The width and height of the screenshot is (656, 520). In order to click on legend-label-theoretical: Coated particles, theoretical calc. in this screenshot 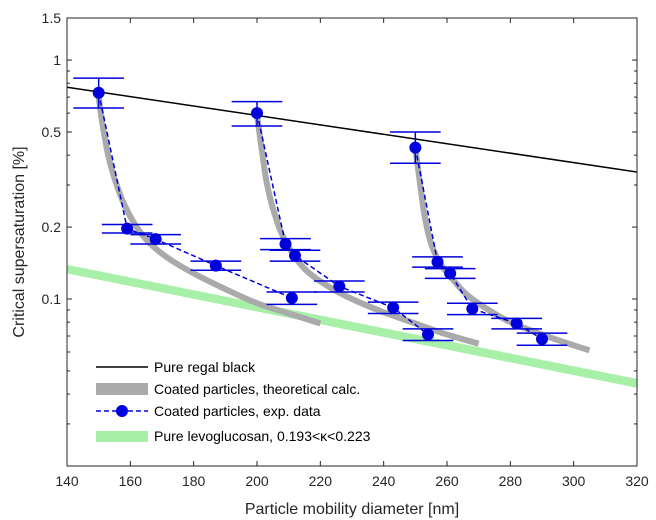, I will do `click(257, 389)`.